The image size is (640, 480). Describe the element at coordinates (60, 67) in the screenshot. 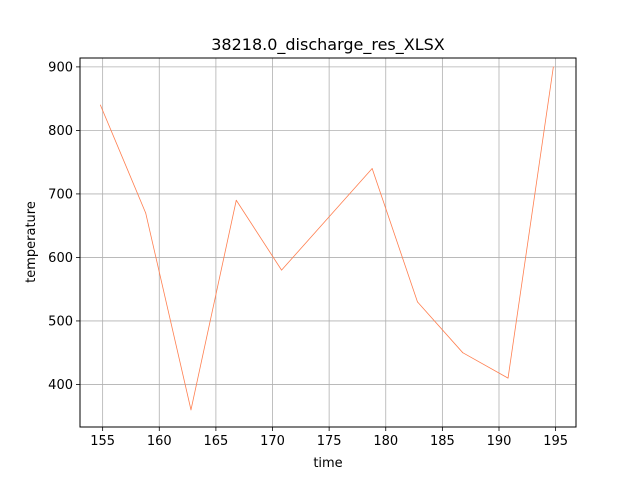

I see `y-tick-label: 900` at that location.